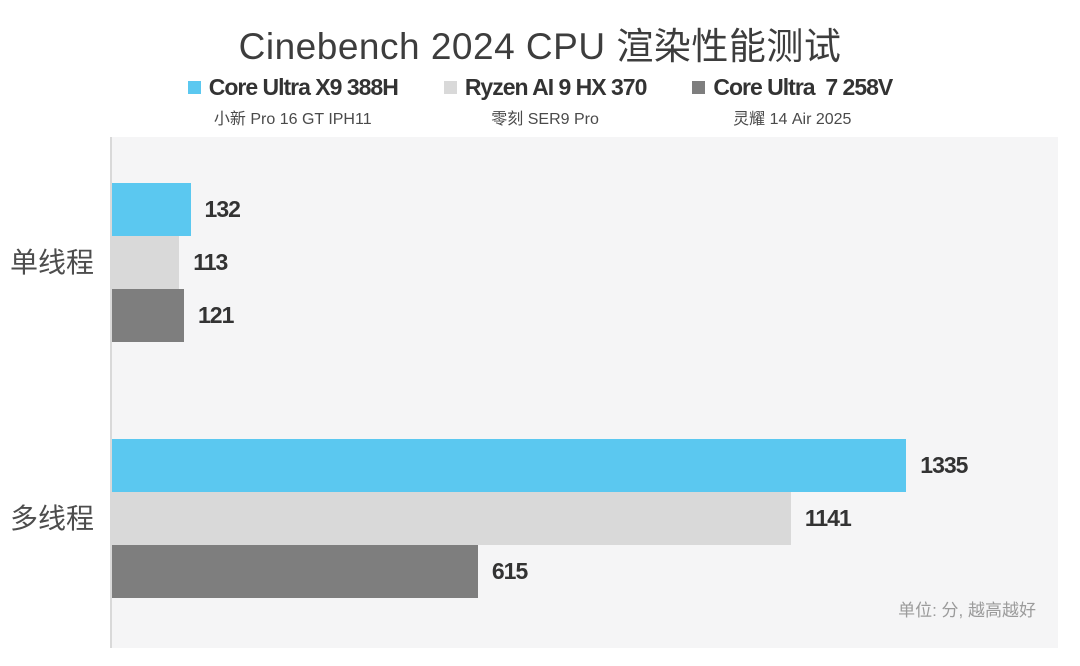 This screenshot has height=666, width=1080. What do you see at coordinates (944, 465) in the screenshot?
I see `bar-value-label: 1335` at bounding box center [944, 465].